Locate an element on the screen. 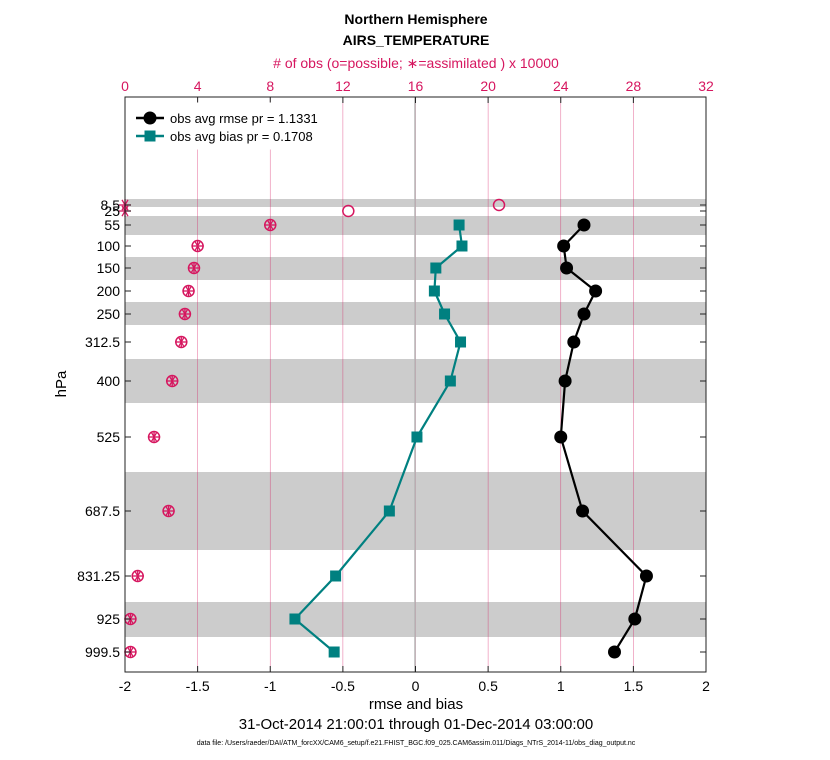 Image resolution: width=830 pixels, height=760 pixels. legend-rmse-label: obs avg rmse pr = 1.1331 is located at coordinates (244, 118).